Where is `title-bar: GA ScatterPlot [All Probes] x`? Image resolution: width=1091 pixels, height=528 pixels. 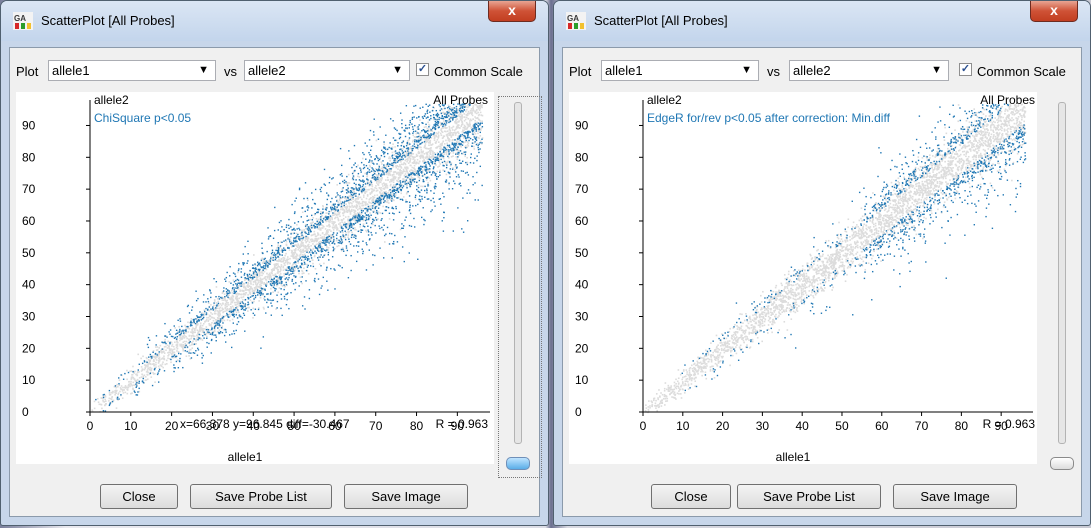
title-bar: GA ScatterPlot [All Probes] x is located at coordinates (274, 21).